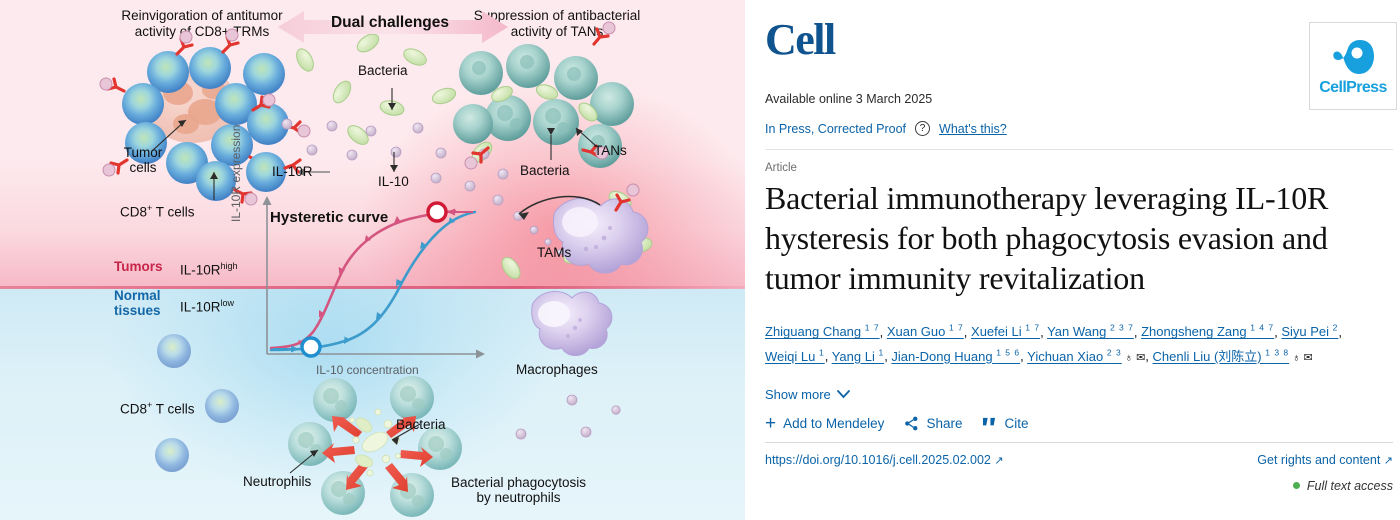 The image size is (1400, 520). What do you see at coordinates (393, 181) in the screenshot?
I see `label-il10: IL-10` at bounding box center [393, 181].